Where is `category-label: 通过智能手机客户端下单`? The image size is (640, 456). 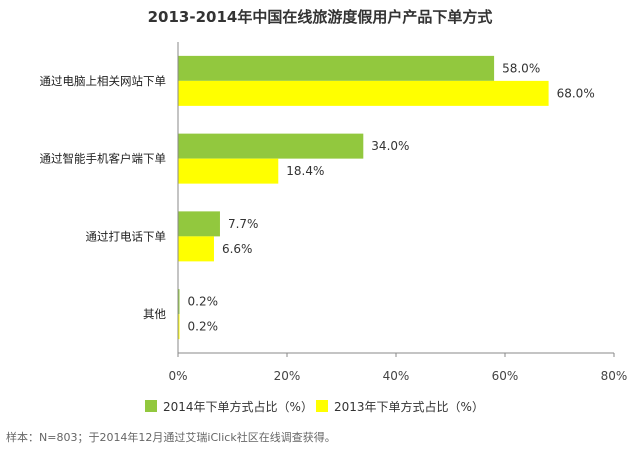 category-label: 通过智能手机客户端下单 is located at coordinates (103, 159).